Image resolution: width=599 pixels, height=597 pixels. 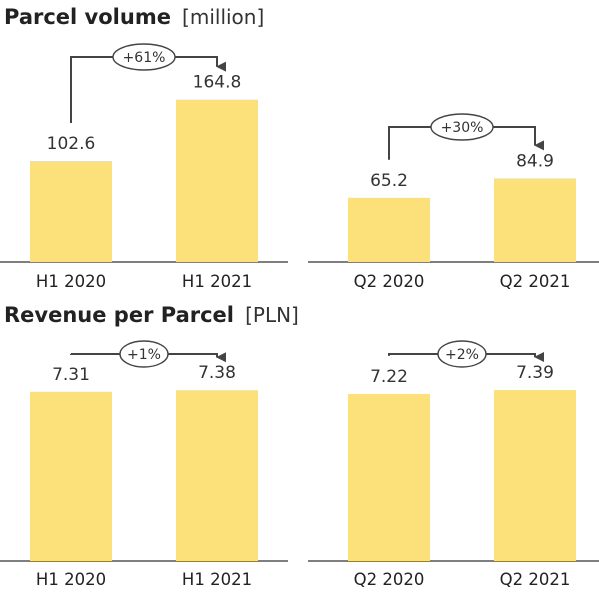 I want to click on change-label: +1%, so click(x=144, y=355).